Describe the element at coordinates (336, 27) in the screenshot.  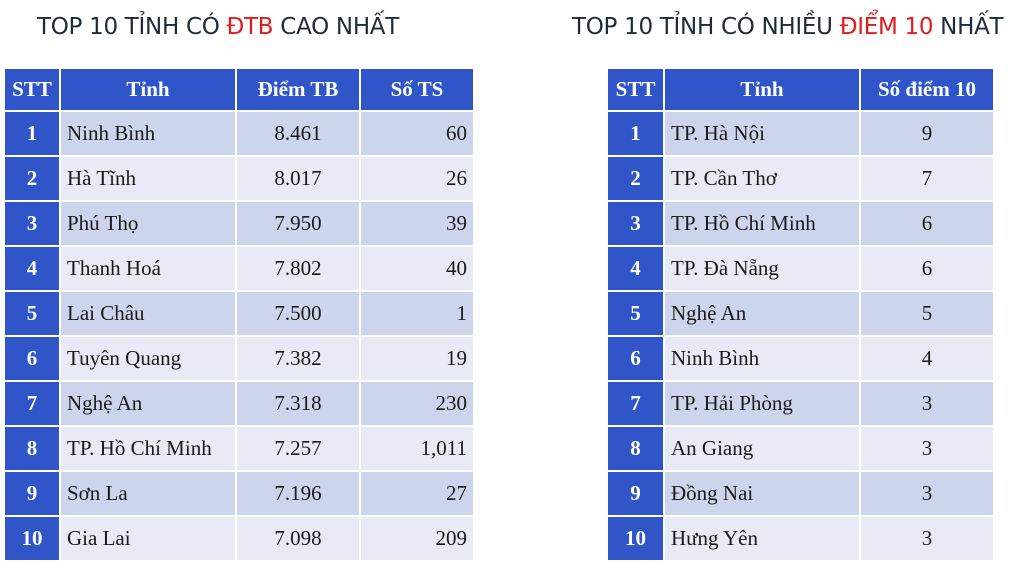
I see `left-title-suffix: CAO NHẤT` at that location.